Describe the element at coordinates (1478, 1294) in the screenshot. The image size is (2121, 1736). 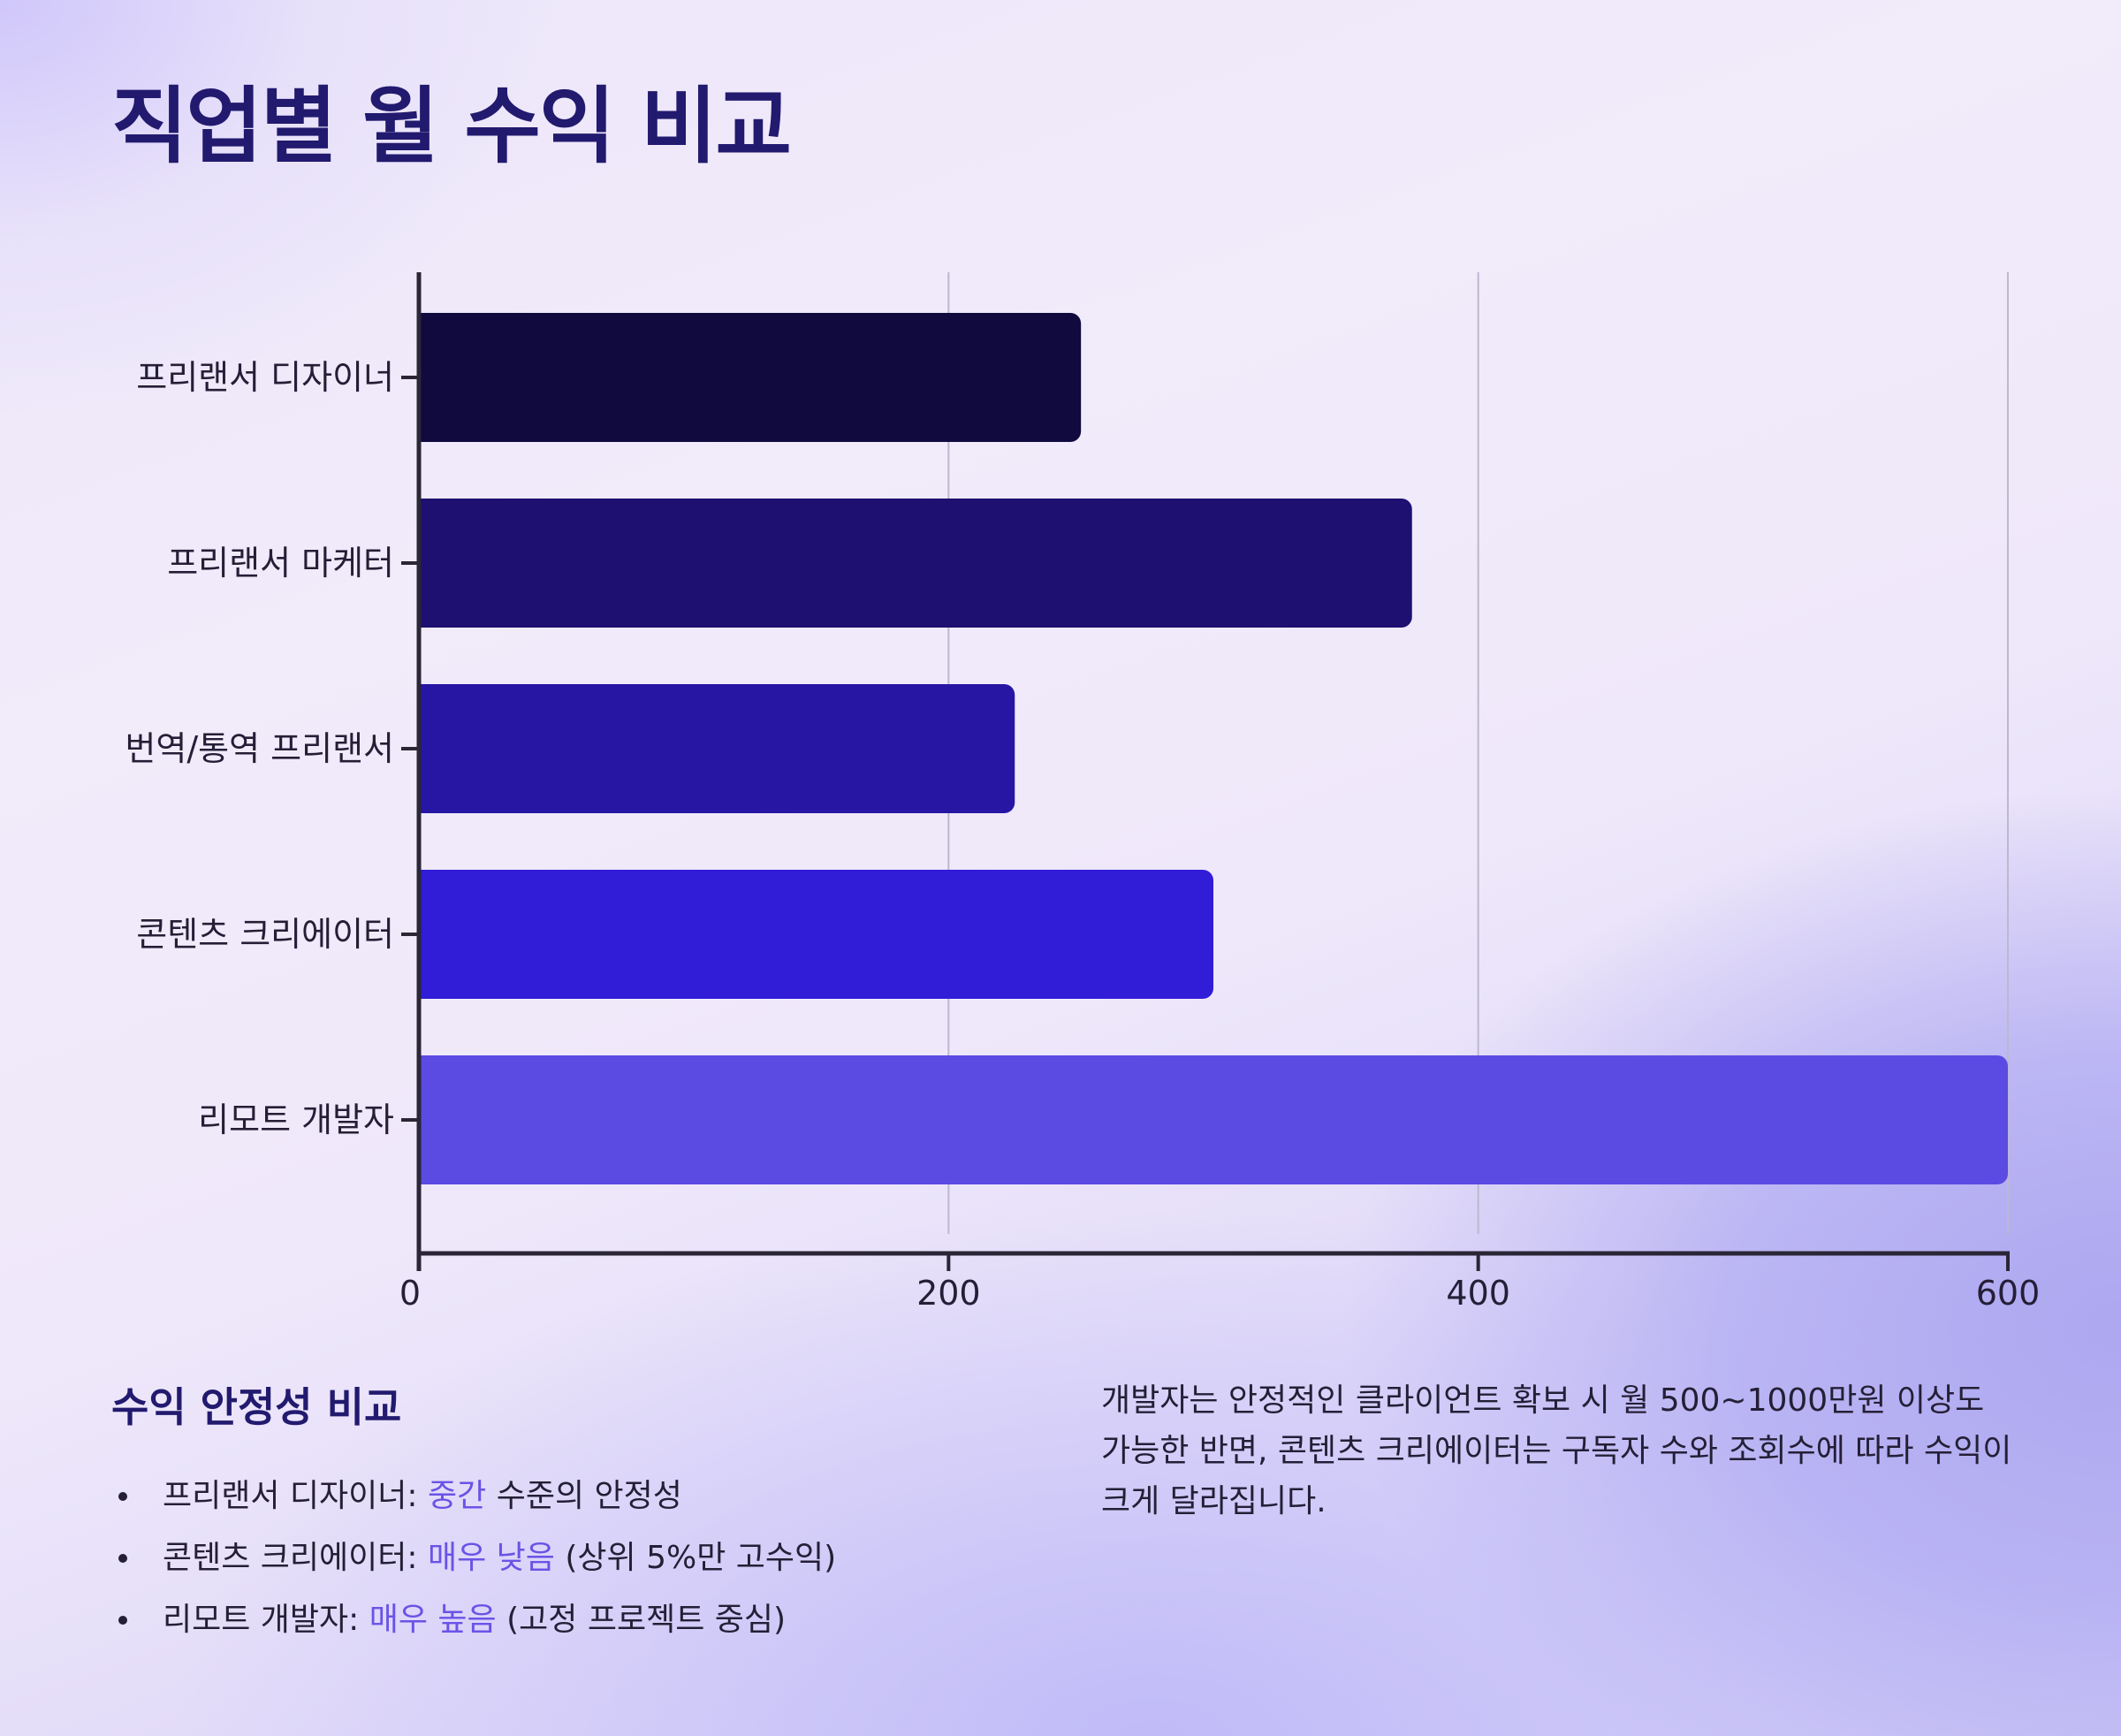
I see `x-tick-label: 400` at that location.